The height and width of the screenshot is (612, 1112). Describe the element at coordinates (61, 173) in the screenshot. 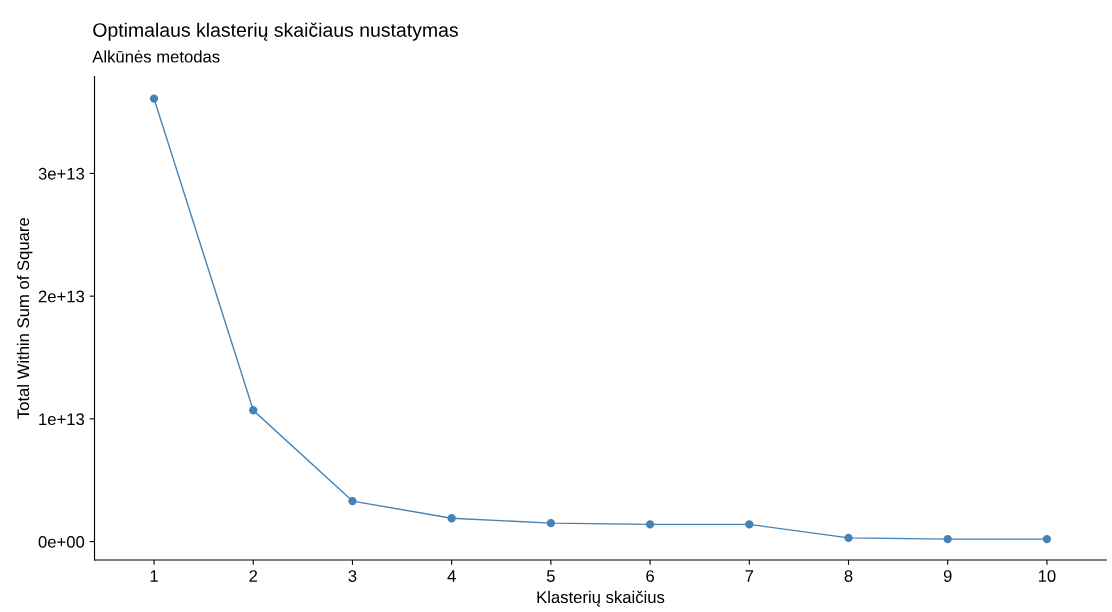

I see `y-tick-label: 3e+13` at that location.